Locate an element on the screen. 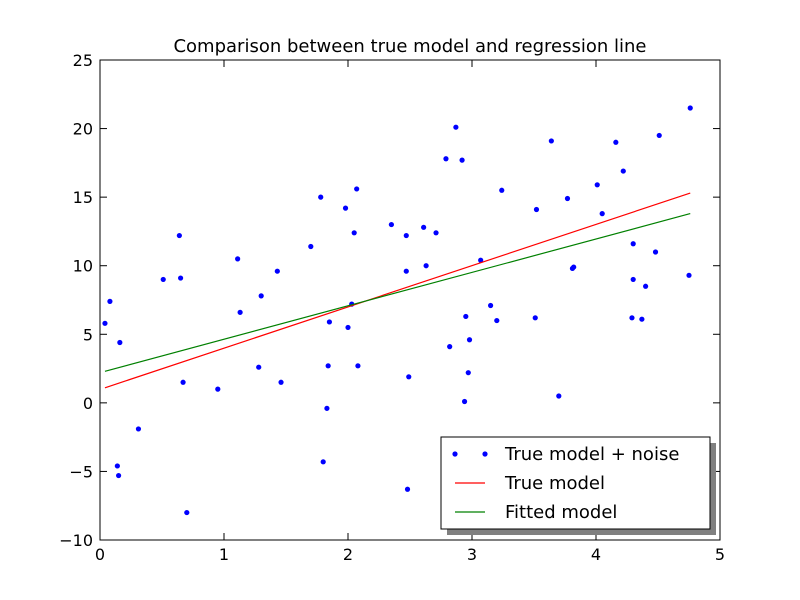  x-tick-label: 4 is located at coordinates (596, 554).